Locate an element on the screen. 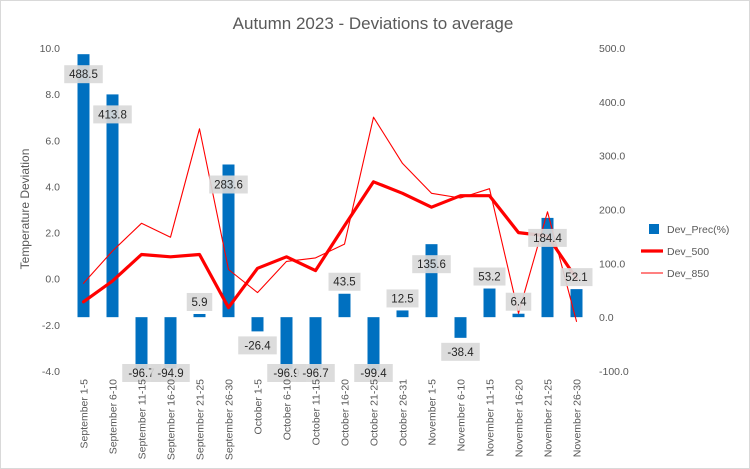 The image size is (750, 469). legend-swatch is located at coordinates (654, 229).